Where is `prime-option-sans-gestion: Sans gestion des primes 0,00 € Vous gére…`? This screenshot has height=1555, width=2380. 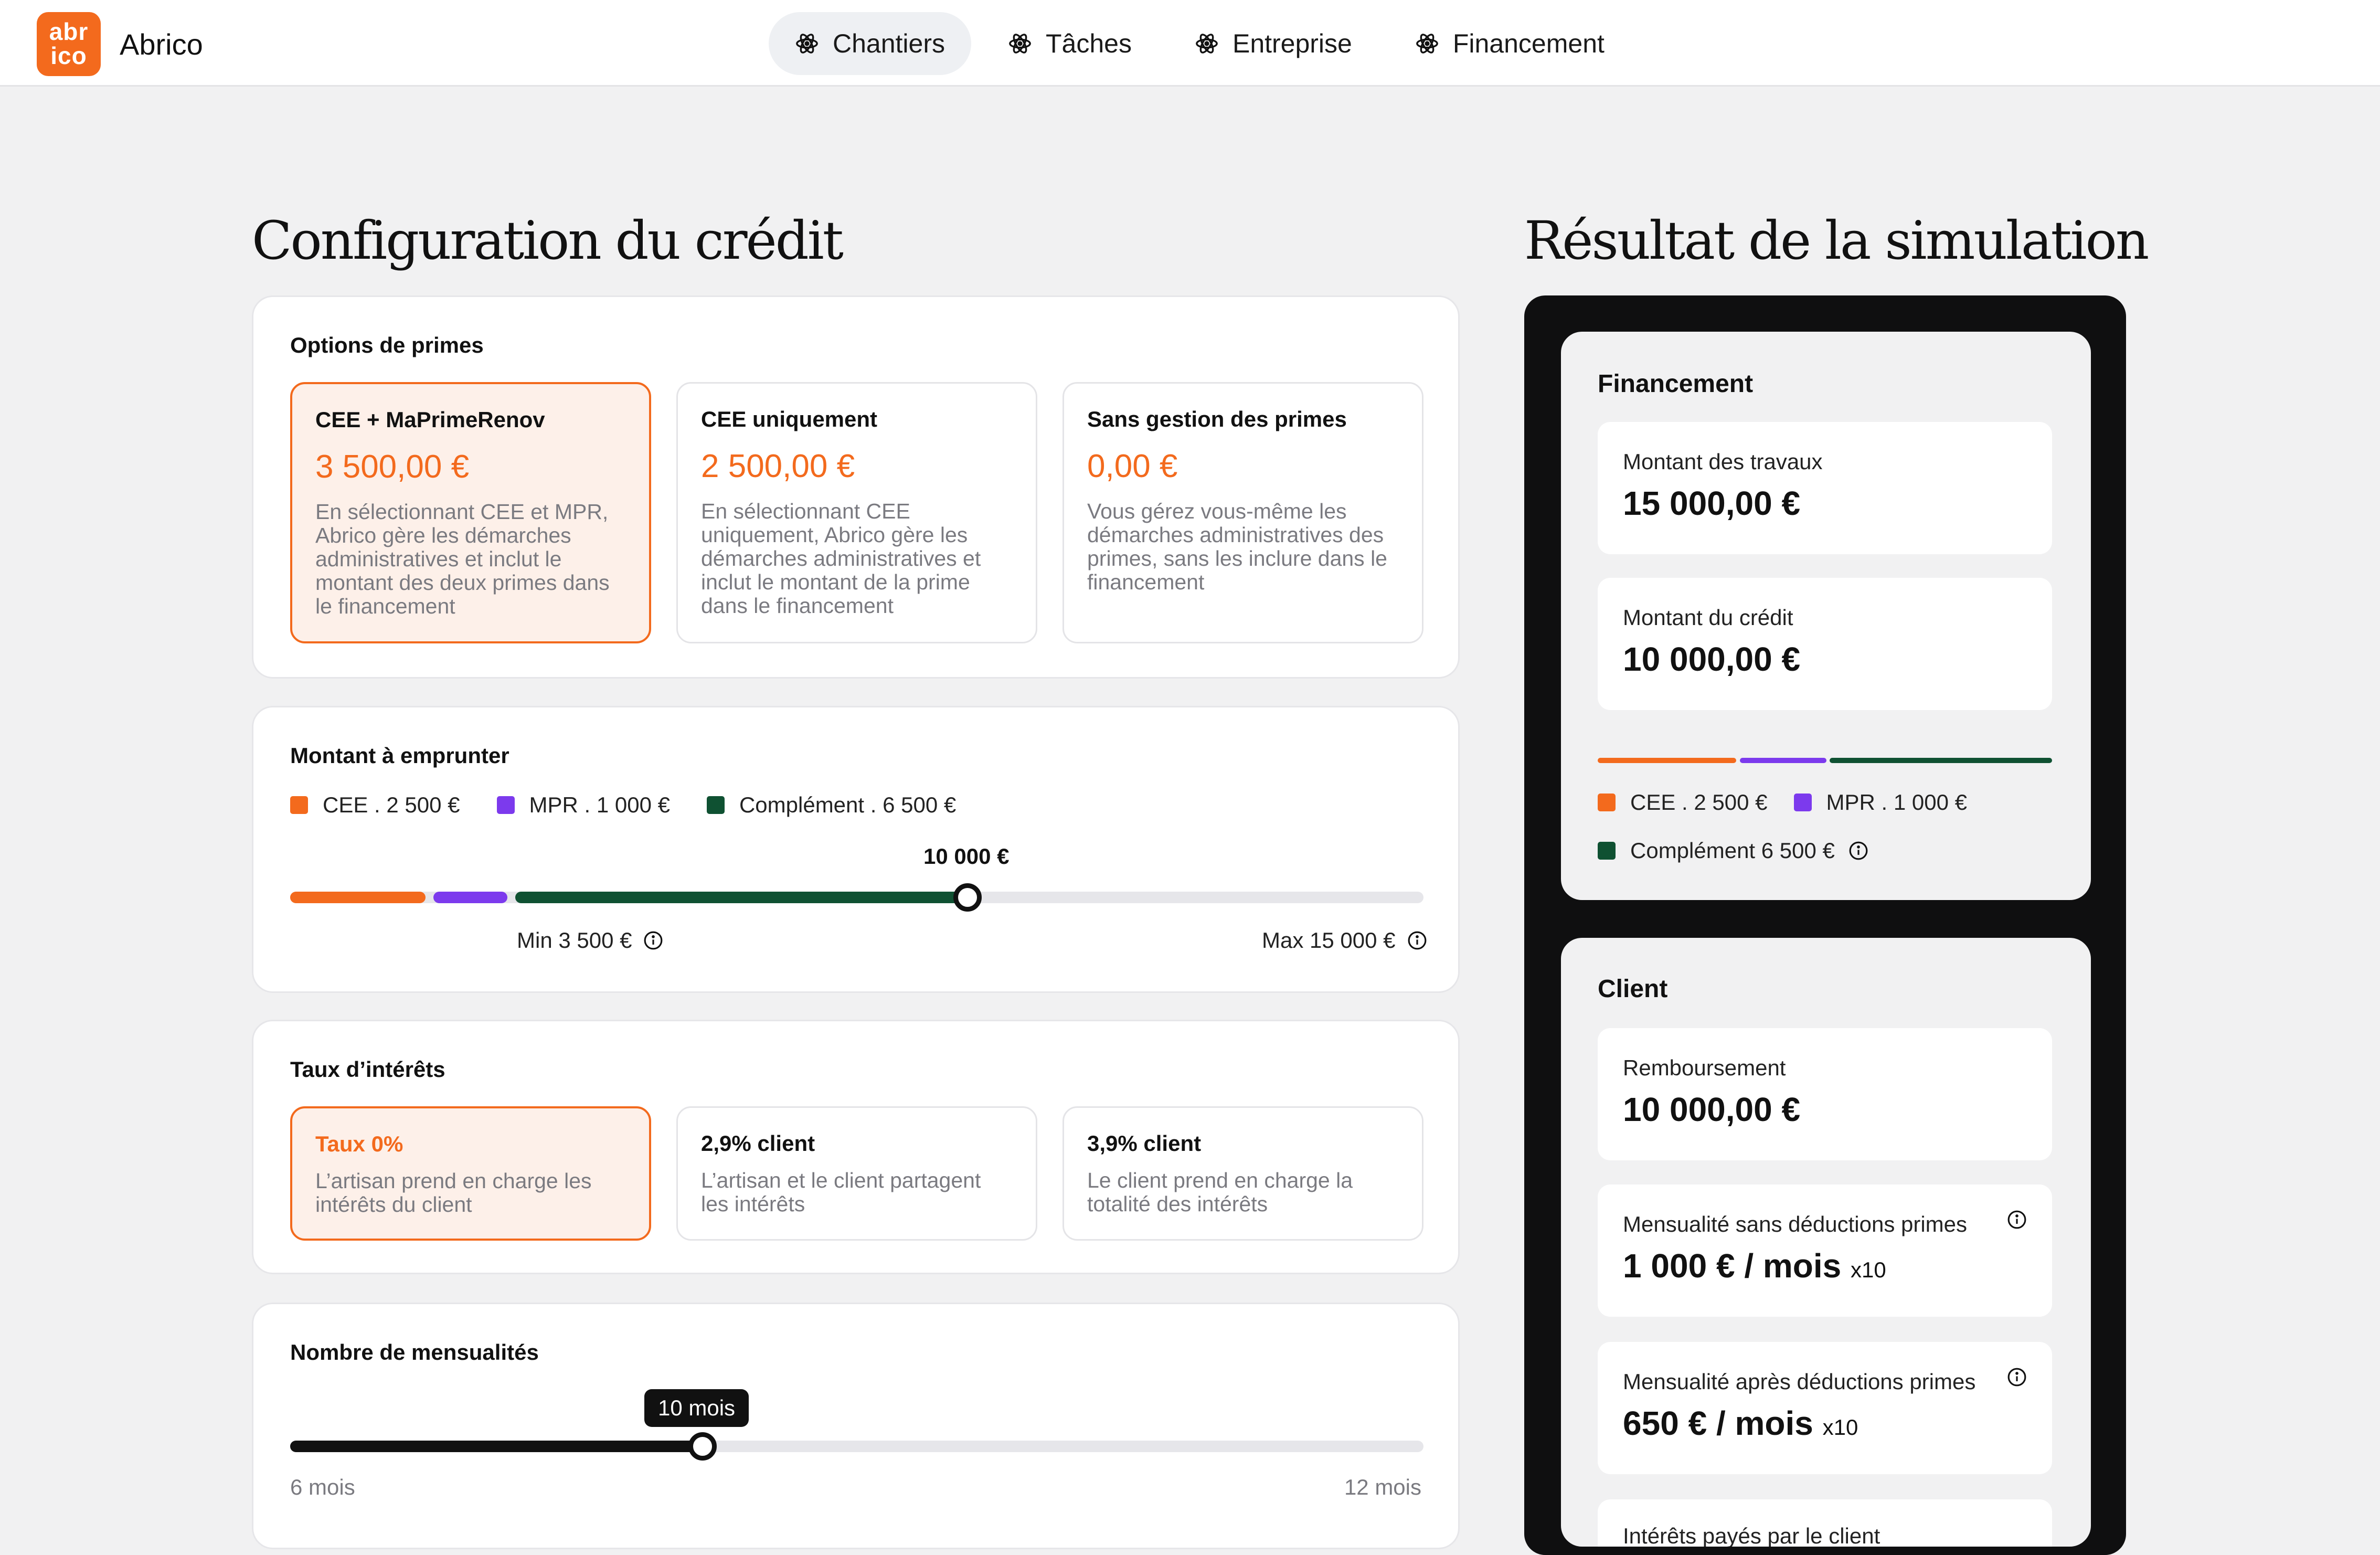 prime-option-sans-gestion: Sans gestion des primes 0,00 € Vous gére… is located at coordinates (1242, 512).